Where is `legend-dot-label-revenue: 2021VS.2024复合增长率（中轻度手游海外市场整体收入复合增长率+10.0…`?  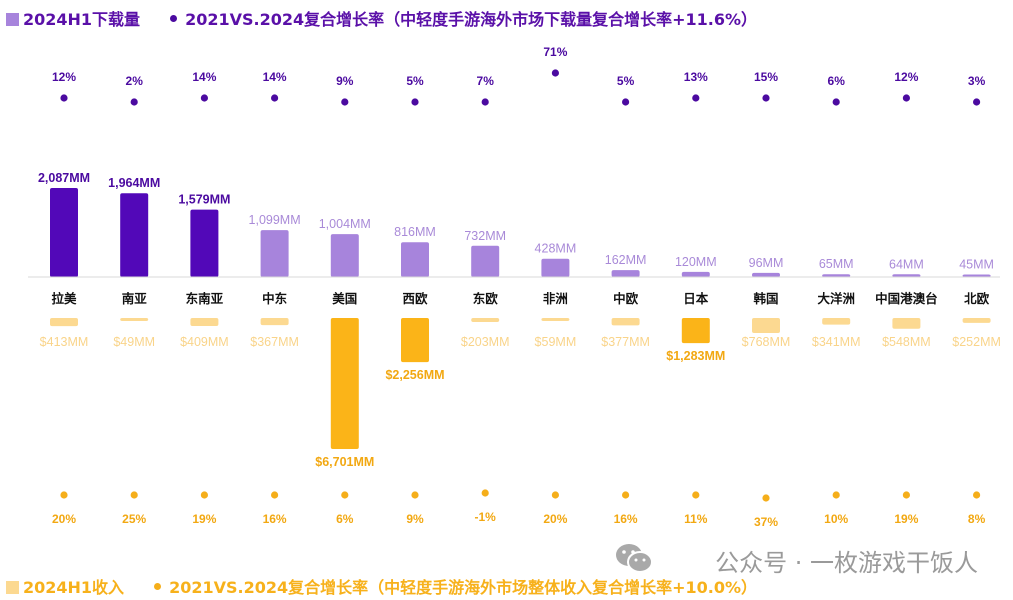
legend-dot-label-revenue: 2021VS.2024复合增长率（中轻度手游海外市场整体收入复合增长率+10.0… is located at coordinates (463, 587).